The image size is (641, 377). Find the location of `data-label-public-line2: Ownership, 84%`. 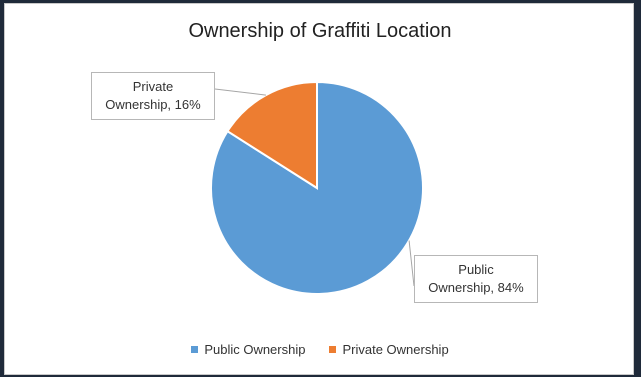

data-label-public-line2: Ownership, 84% is located at coordinates (476, 287).